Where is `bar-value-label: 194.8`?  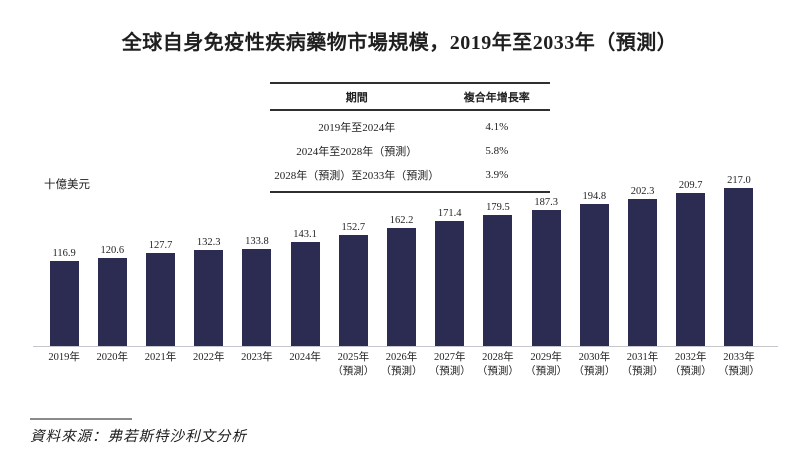 bar-value-label: 194.8 is located at coordinates (594, 197).